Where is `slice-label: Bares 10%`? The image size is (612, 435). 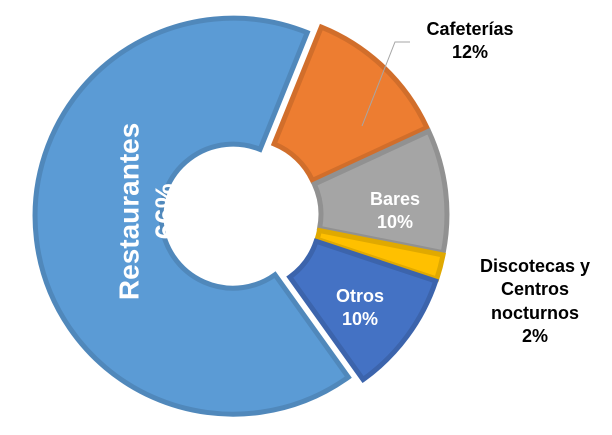
slice-label: Bares 10% is located at coordinates (395, 211).